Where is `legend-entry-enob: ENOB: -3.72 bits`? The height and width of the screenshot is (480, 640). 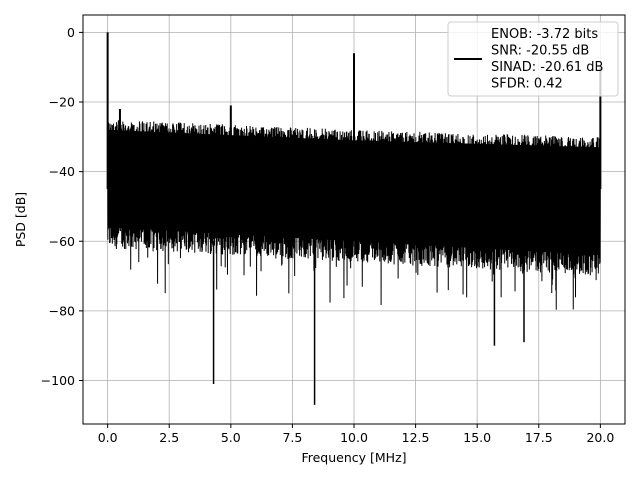 legend-entry-enob: ENOB: -3.72 bits is located at coordinates (544, 34).